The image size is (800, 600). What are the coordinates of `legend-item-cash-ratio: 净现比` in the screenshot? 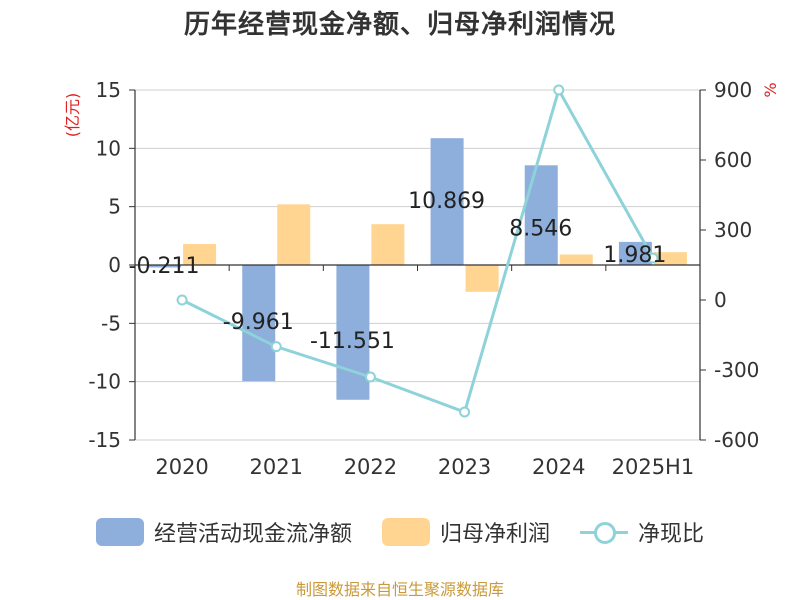 It's located at (642, 532).